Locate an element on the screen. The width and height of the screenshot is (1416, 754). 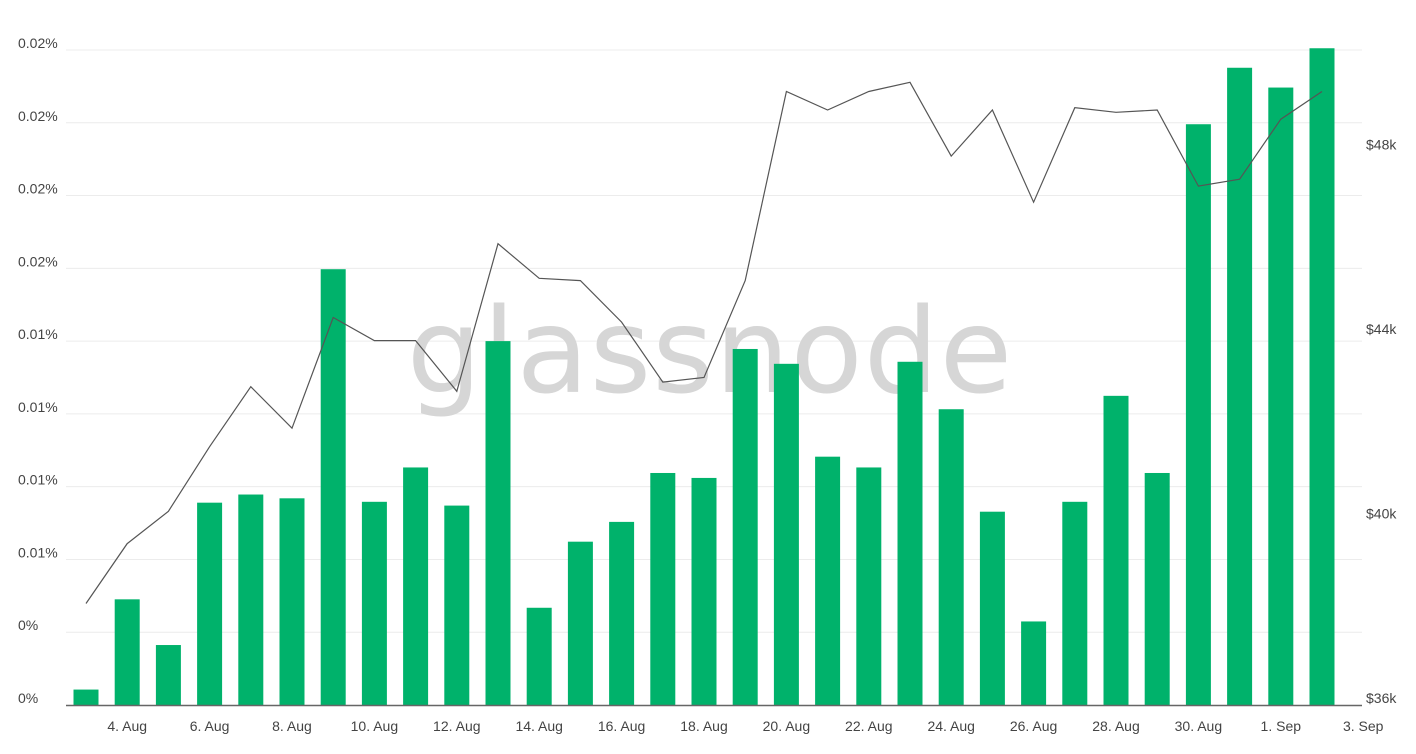
x-tick-label: 12. Aug is located at coordinates (457, 726).